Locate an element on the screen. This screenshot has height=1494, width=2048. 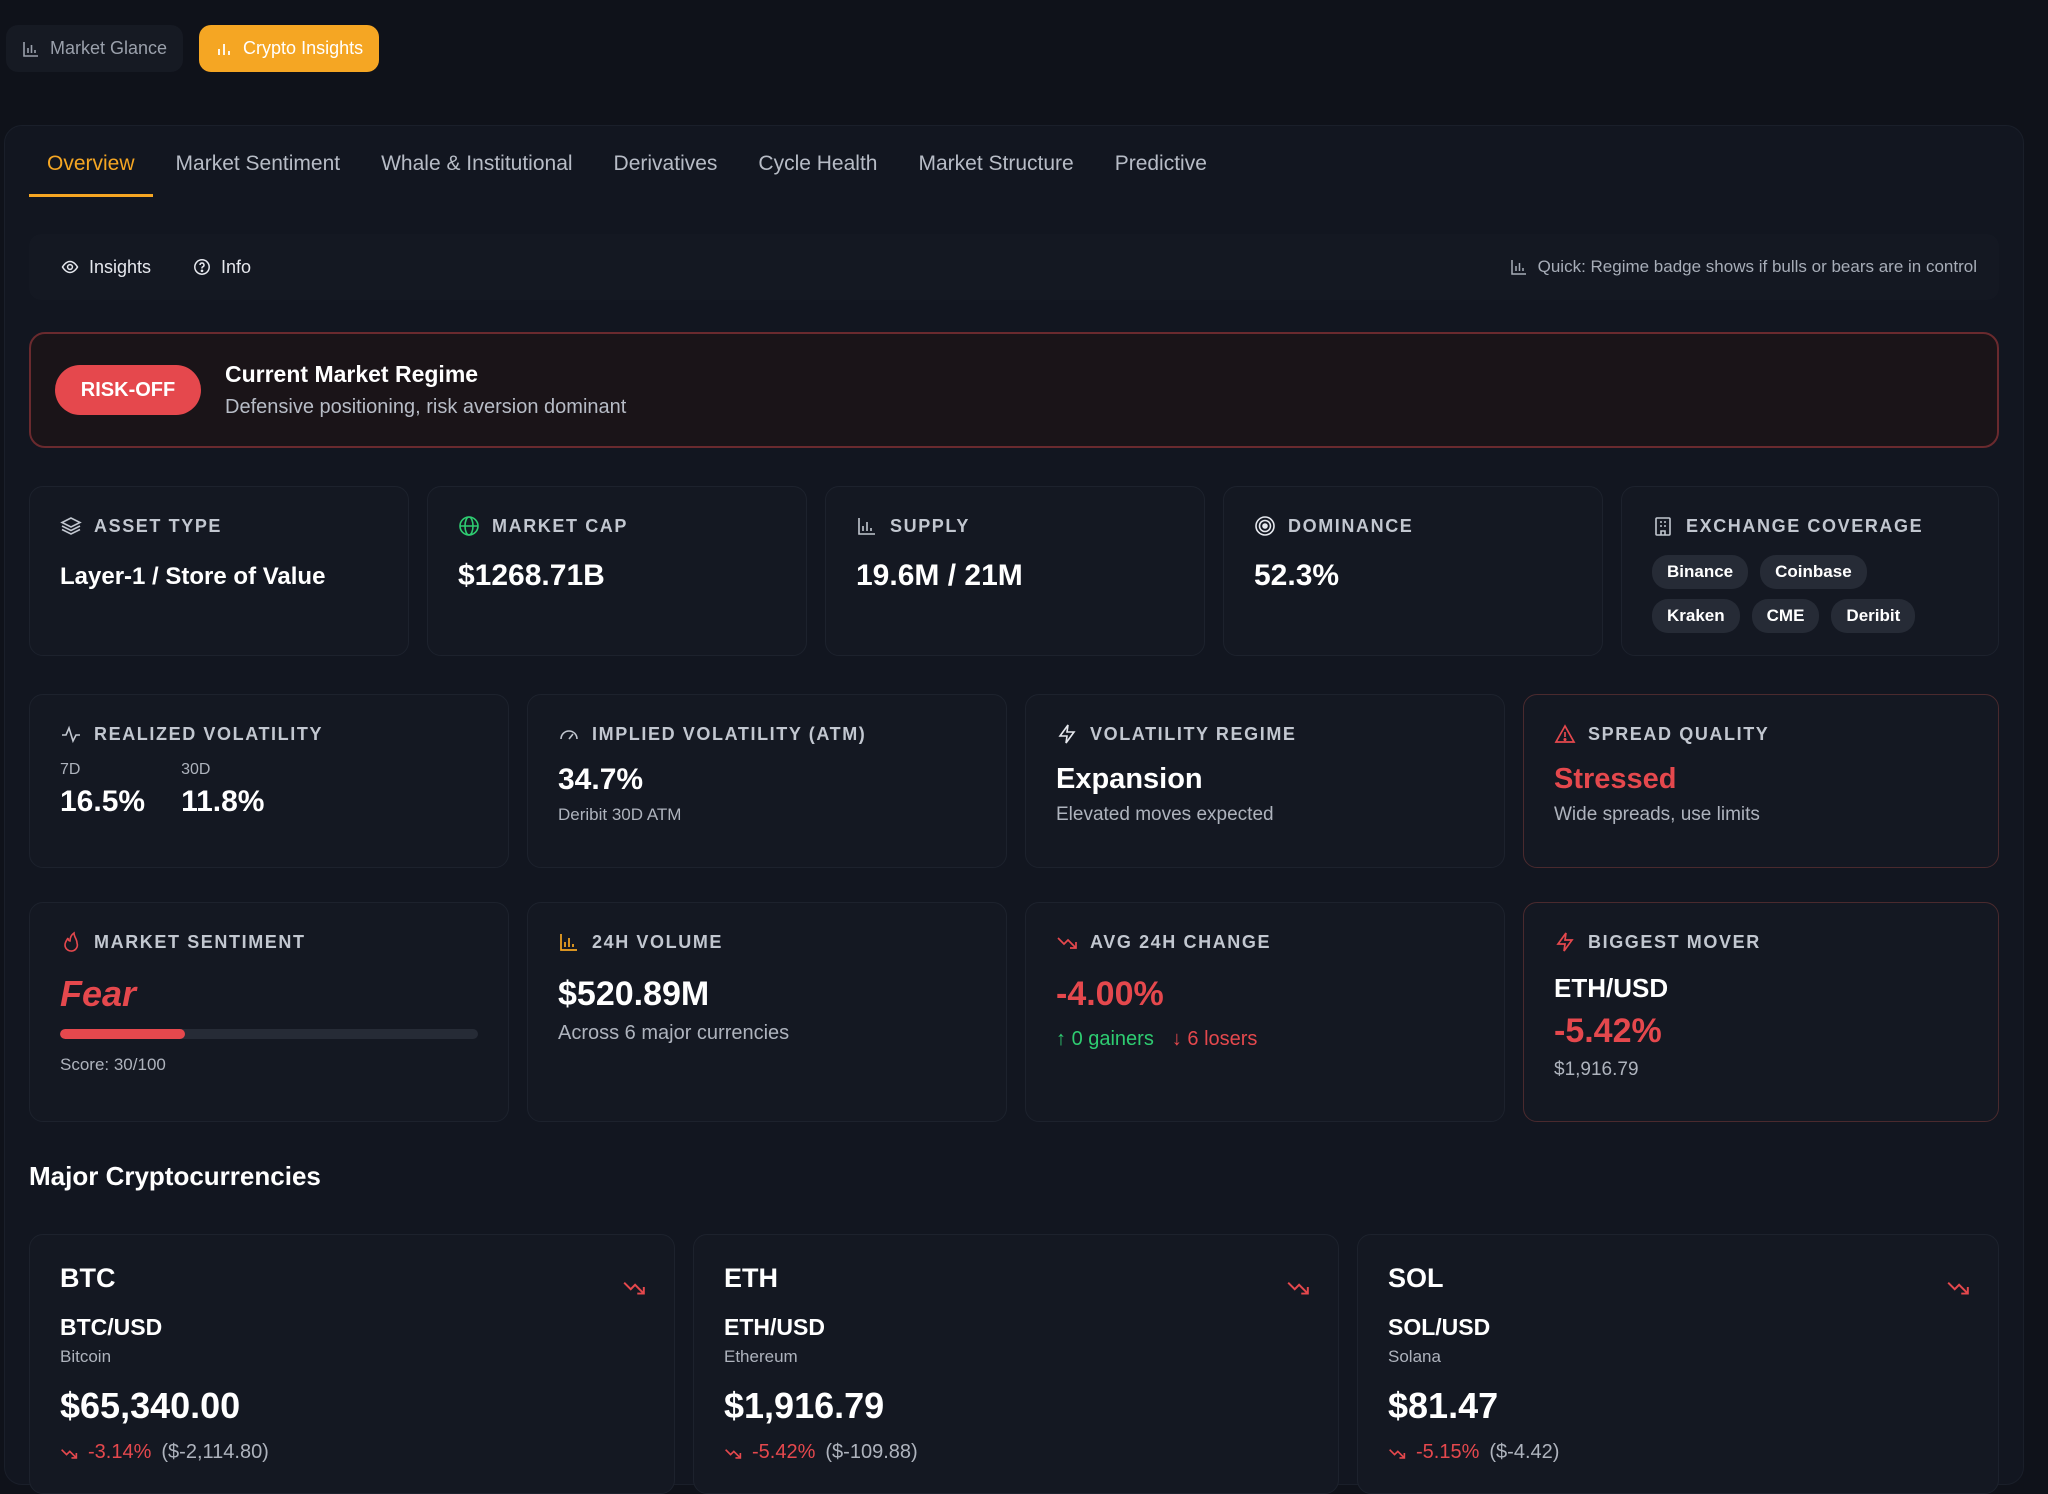
crypto-pair: BTC/USD is located at coordinates (111, 1327).